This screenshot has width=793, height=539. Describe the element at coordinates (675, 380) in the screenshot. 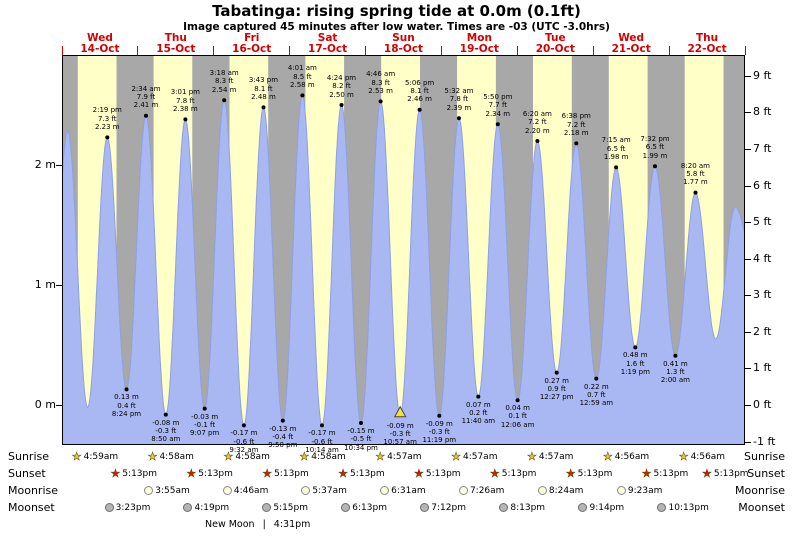

I see `low-tide-time: 2:00 am` at that location.